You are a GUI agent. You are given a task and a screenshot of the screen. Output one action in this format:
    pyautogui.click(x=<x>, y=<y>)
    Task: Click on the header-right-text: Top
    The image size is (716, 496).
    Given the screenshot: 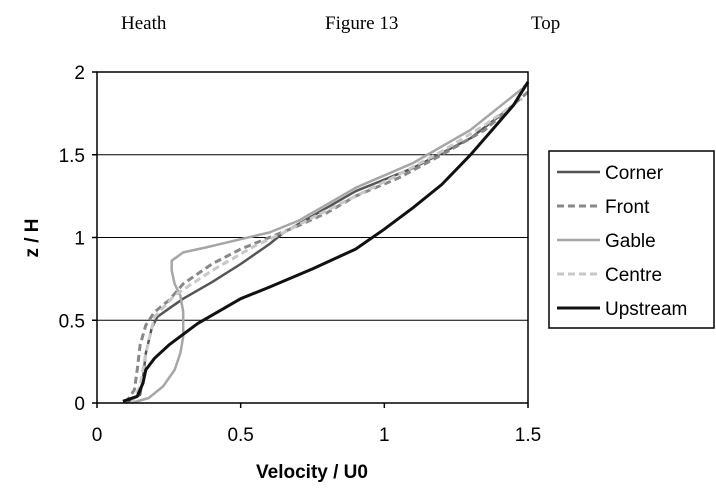 What is the action you would take?
    pyautogui.click(x=545, y=23)
    